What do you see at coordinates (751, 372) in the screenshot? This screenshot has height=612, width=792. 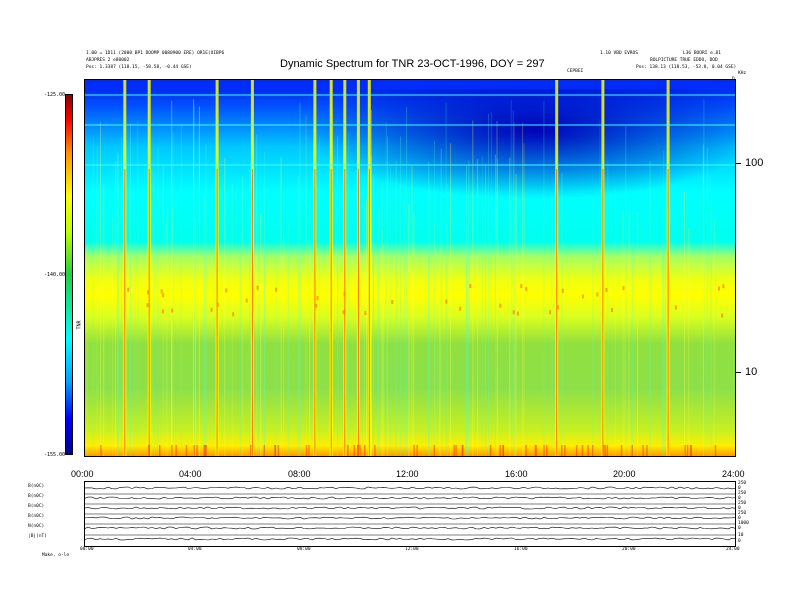 I see `y-tick-10: 10` at bounding box center [751, 372].